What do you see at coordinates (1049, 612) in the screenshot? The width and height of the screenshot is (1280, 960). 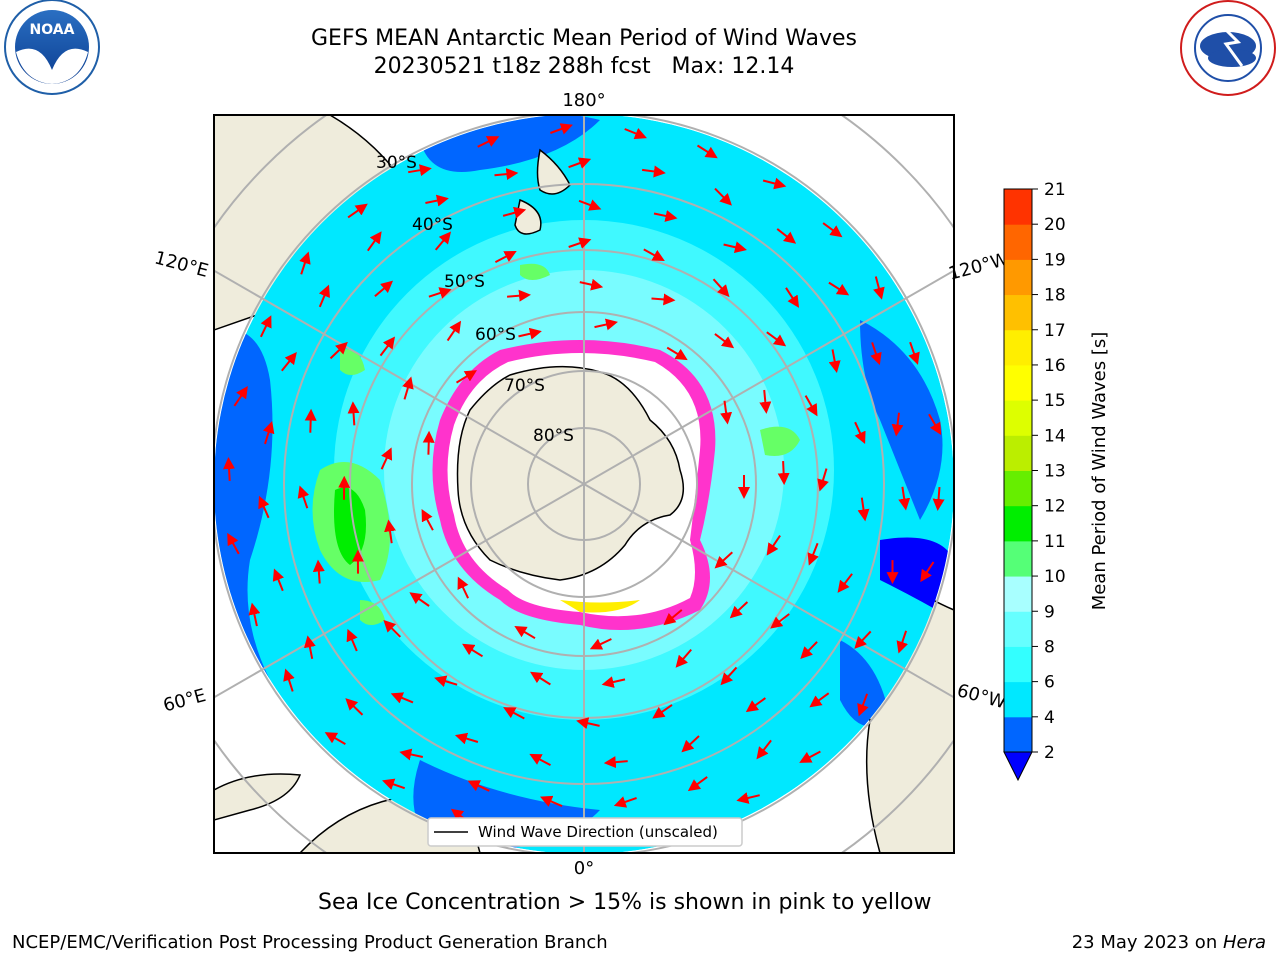 I see `colorbar-tick-label: 9` at bounding box center [1049, 612].